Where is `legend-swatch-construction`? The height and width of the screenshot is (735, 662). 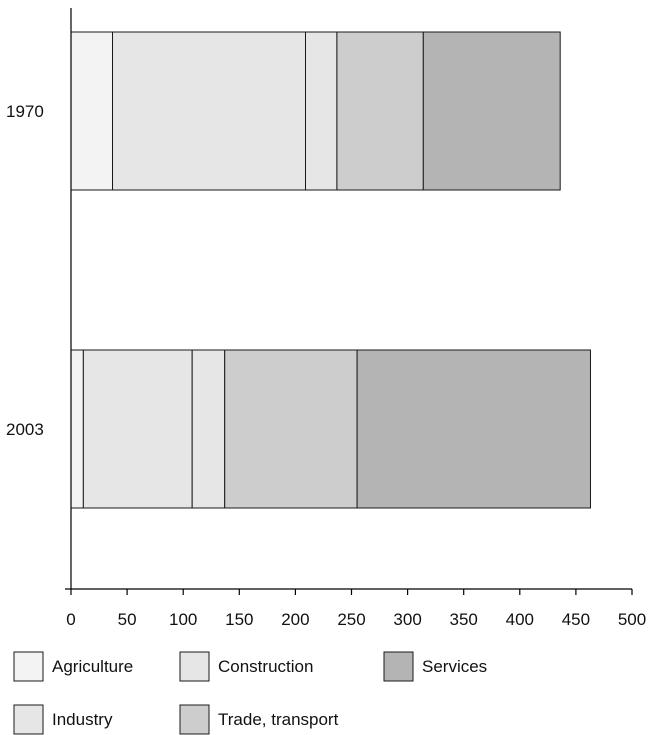
legend-swatch-construction is located at coordinates (194, 666).